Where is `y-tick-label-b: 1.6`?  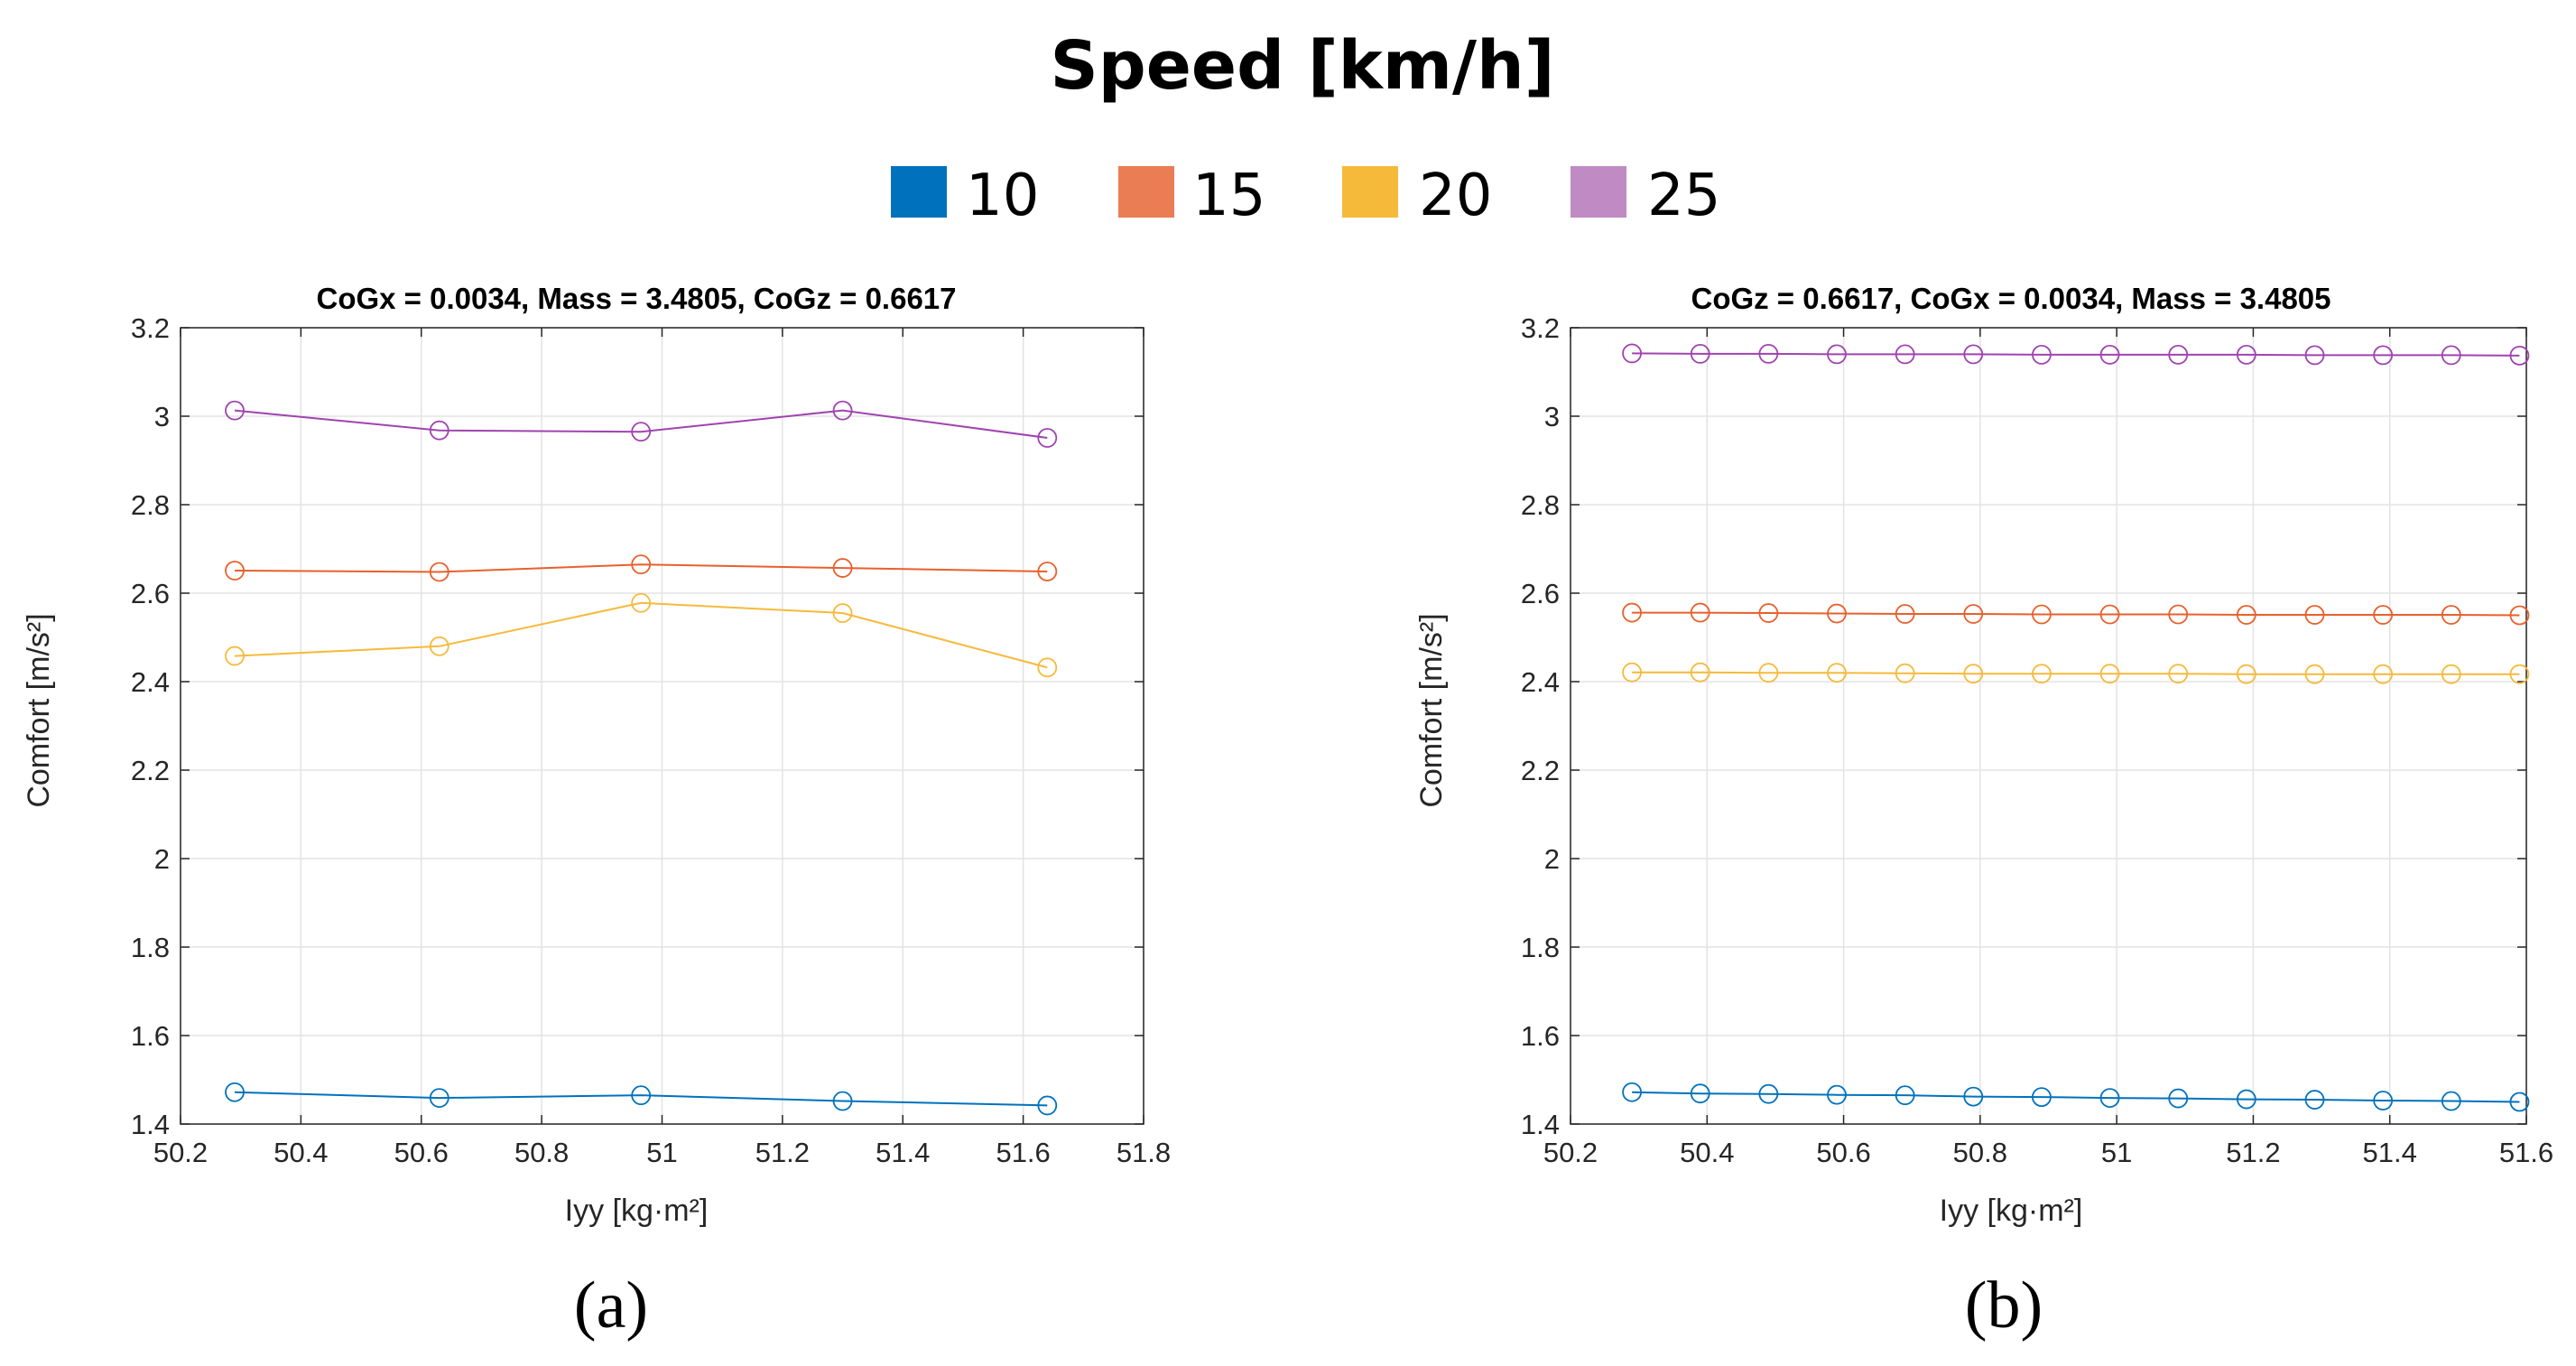
y-tick-label-b: 1.6 is located at coordinates (1540, 1036).